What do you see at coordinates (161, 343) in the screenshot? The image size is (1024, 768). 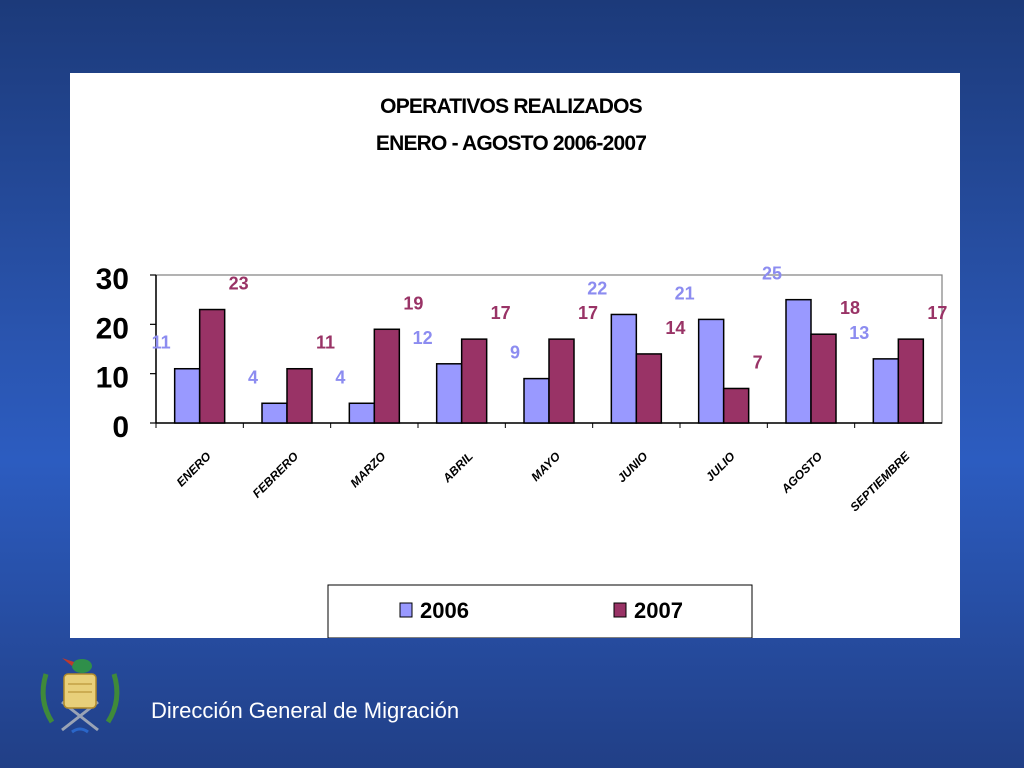 I see `data-label-2006-enero: 11` at bounding box center [161, 343].